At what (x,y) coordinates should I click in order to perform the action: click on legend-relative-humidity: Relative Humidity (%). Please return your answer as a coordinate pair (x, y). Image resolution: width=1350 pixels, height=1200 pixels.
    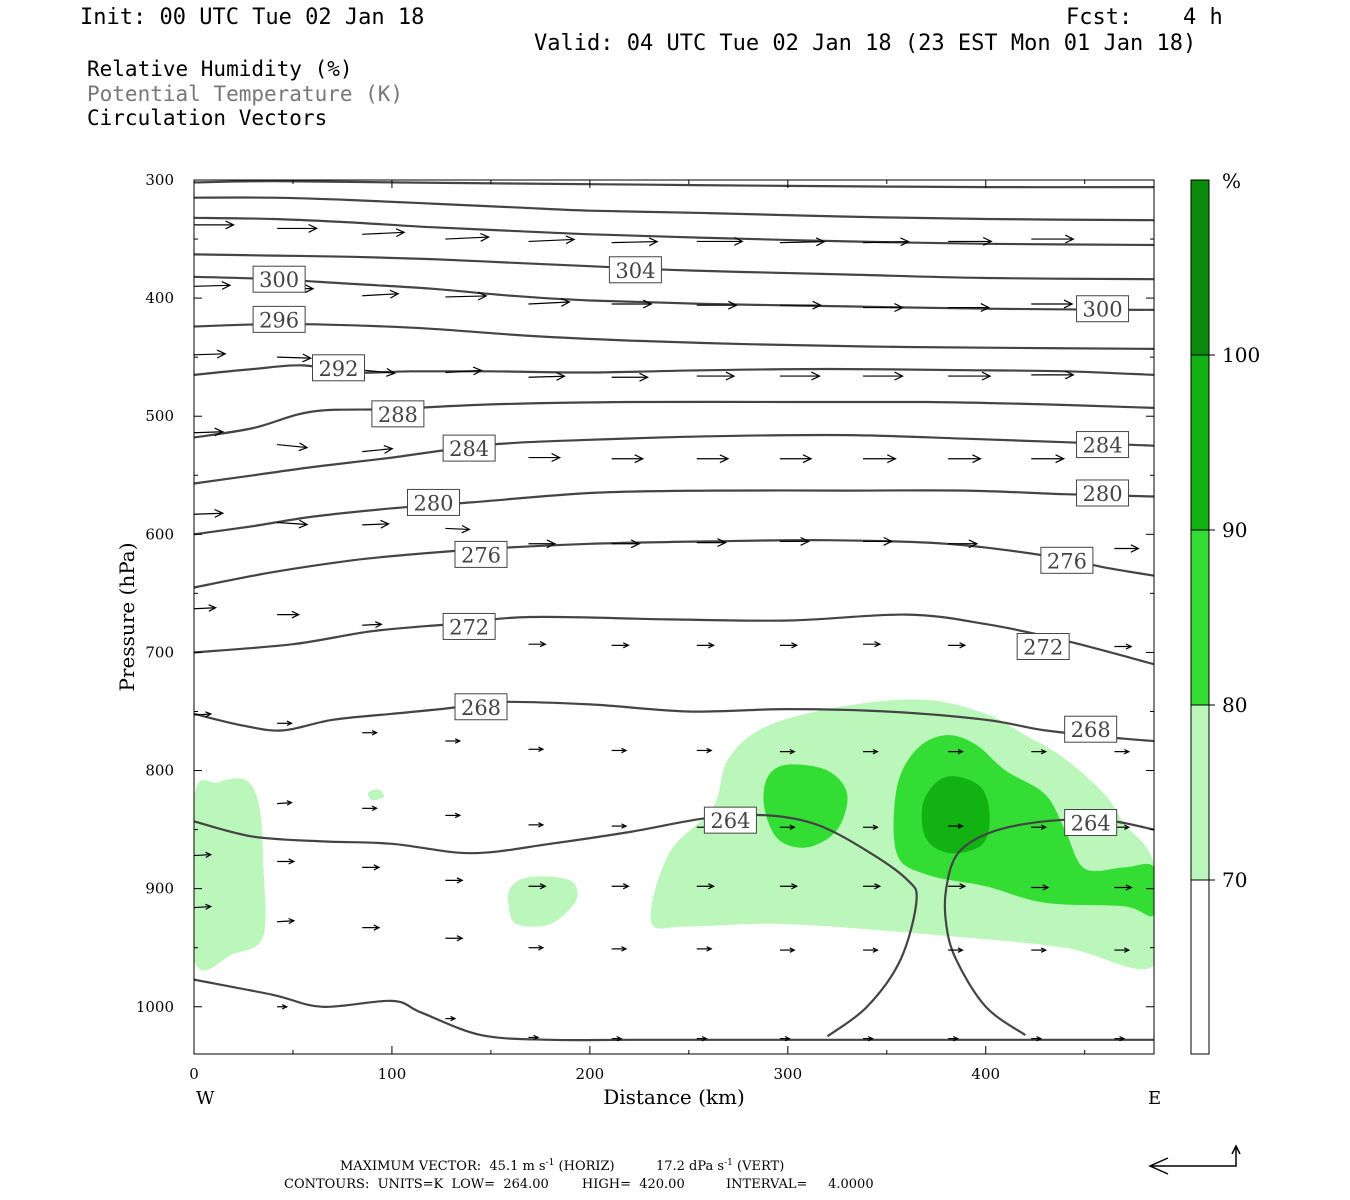
    Looking at the image, I should click on (220, 69).